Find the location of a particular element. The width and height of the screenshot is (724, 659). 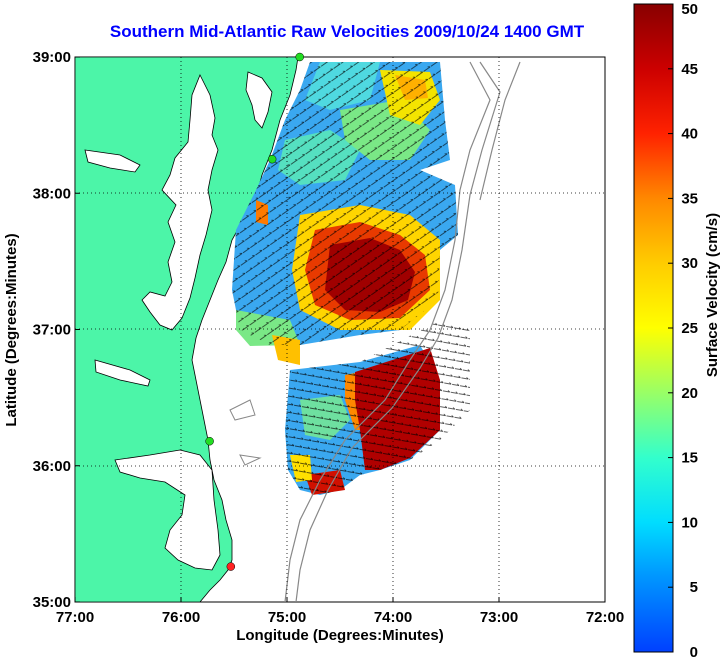

delaware-bay is located at coordinates (259, 100).